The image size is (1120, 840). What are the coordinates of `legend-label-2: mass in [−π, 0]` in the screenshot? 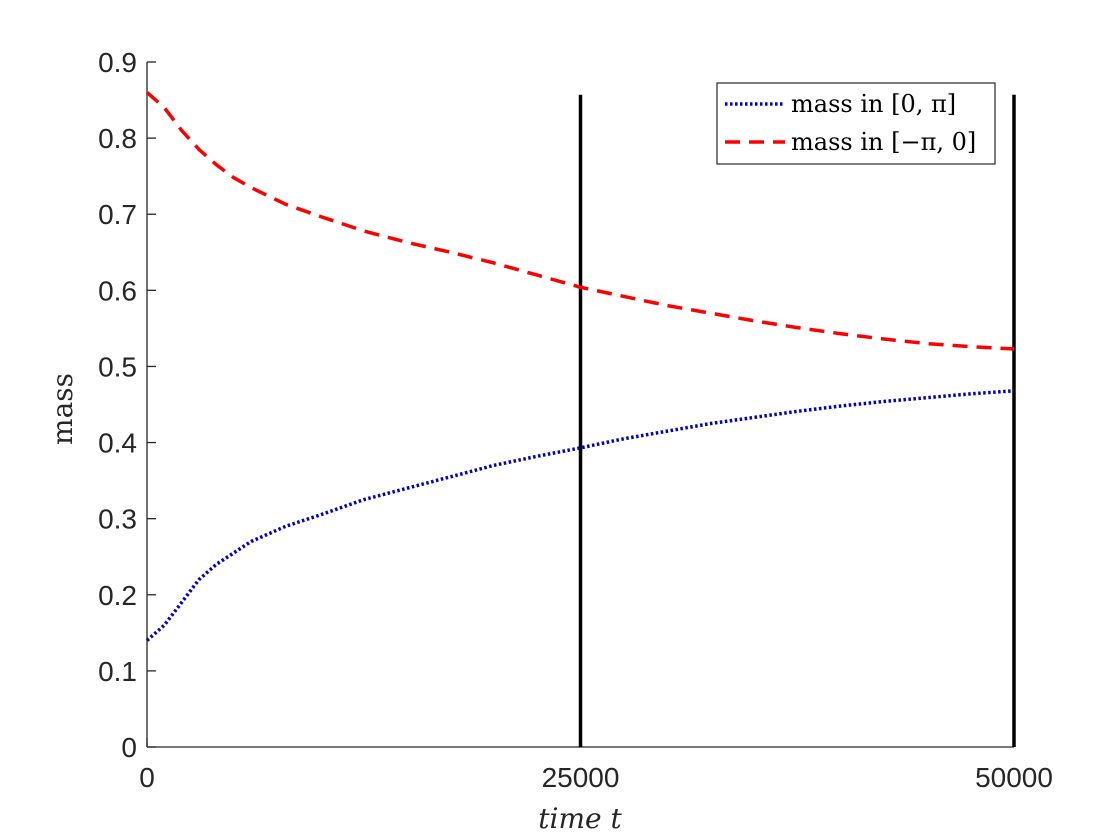 It's located at (883, 142).